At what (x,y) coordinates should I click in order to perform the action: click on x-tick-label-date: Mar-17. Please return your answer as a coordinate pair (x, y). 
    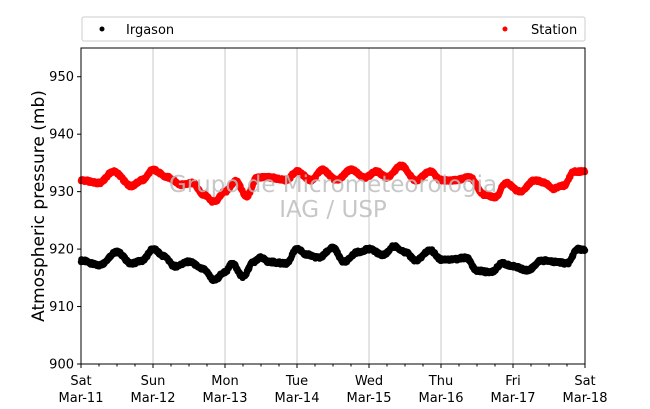
    Looking at the image, I should click on (513, 398).